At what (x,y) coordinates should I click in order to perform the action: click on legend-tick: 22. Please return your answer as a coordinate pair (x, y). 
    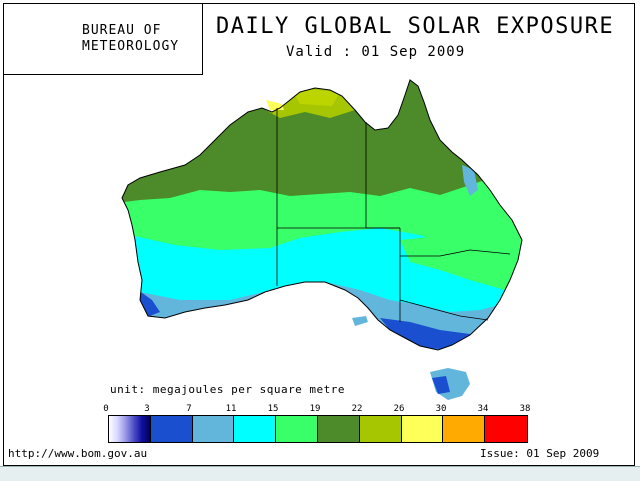
    Looking at the image, I should click on (357, 409).